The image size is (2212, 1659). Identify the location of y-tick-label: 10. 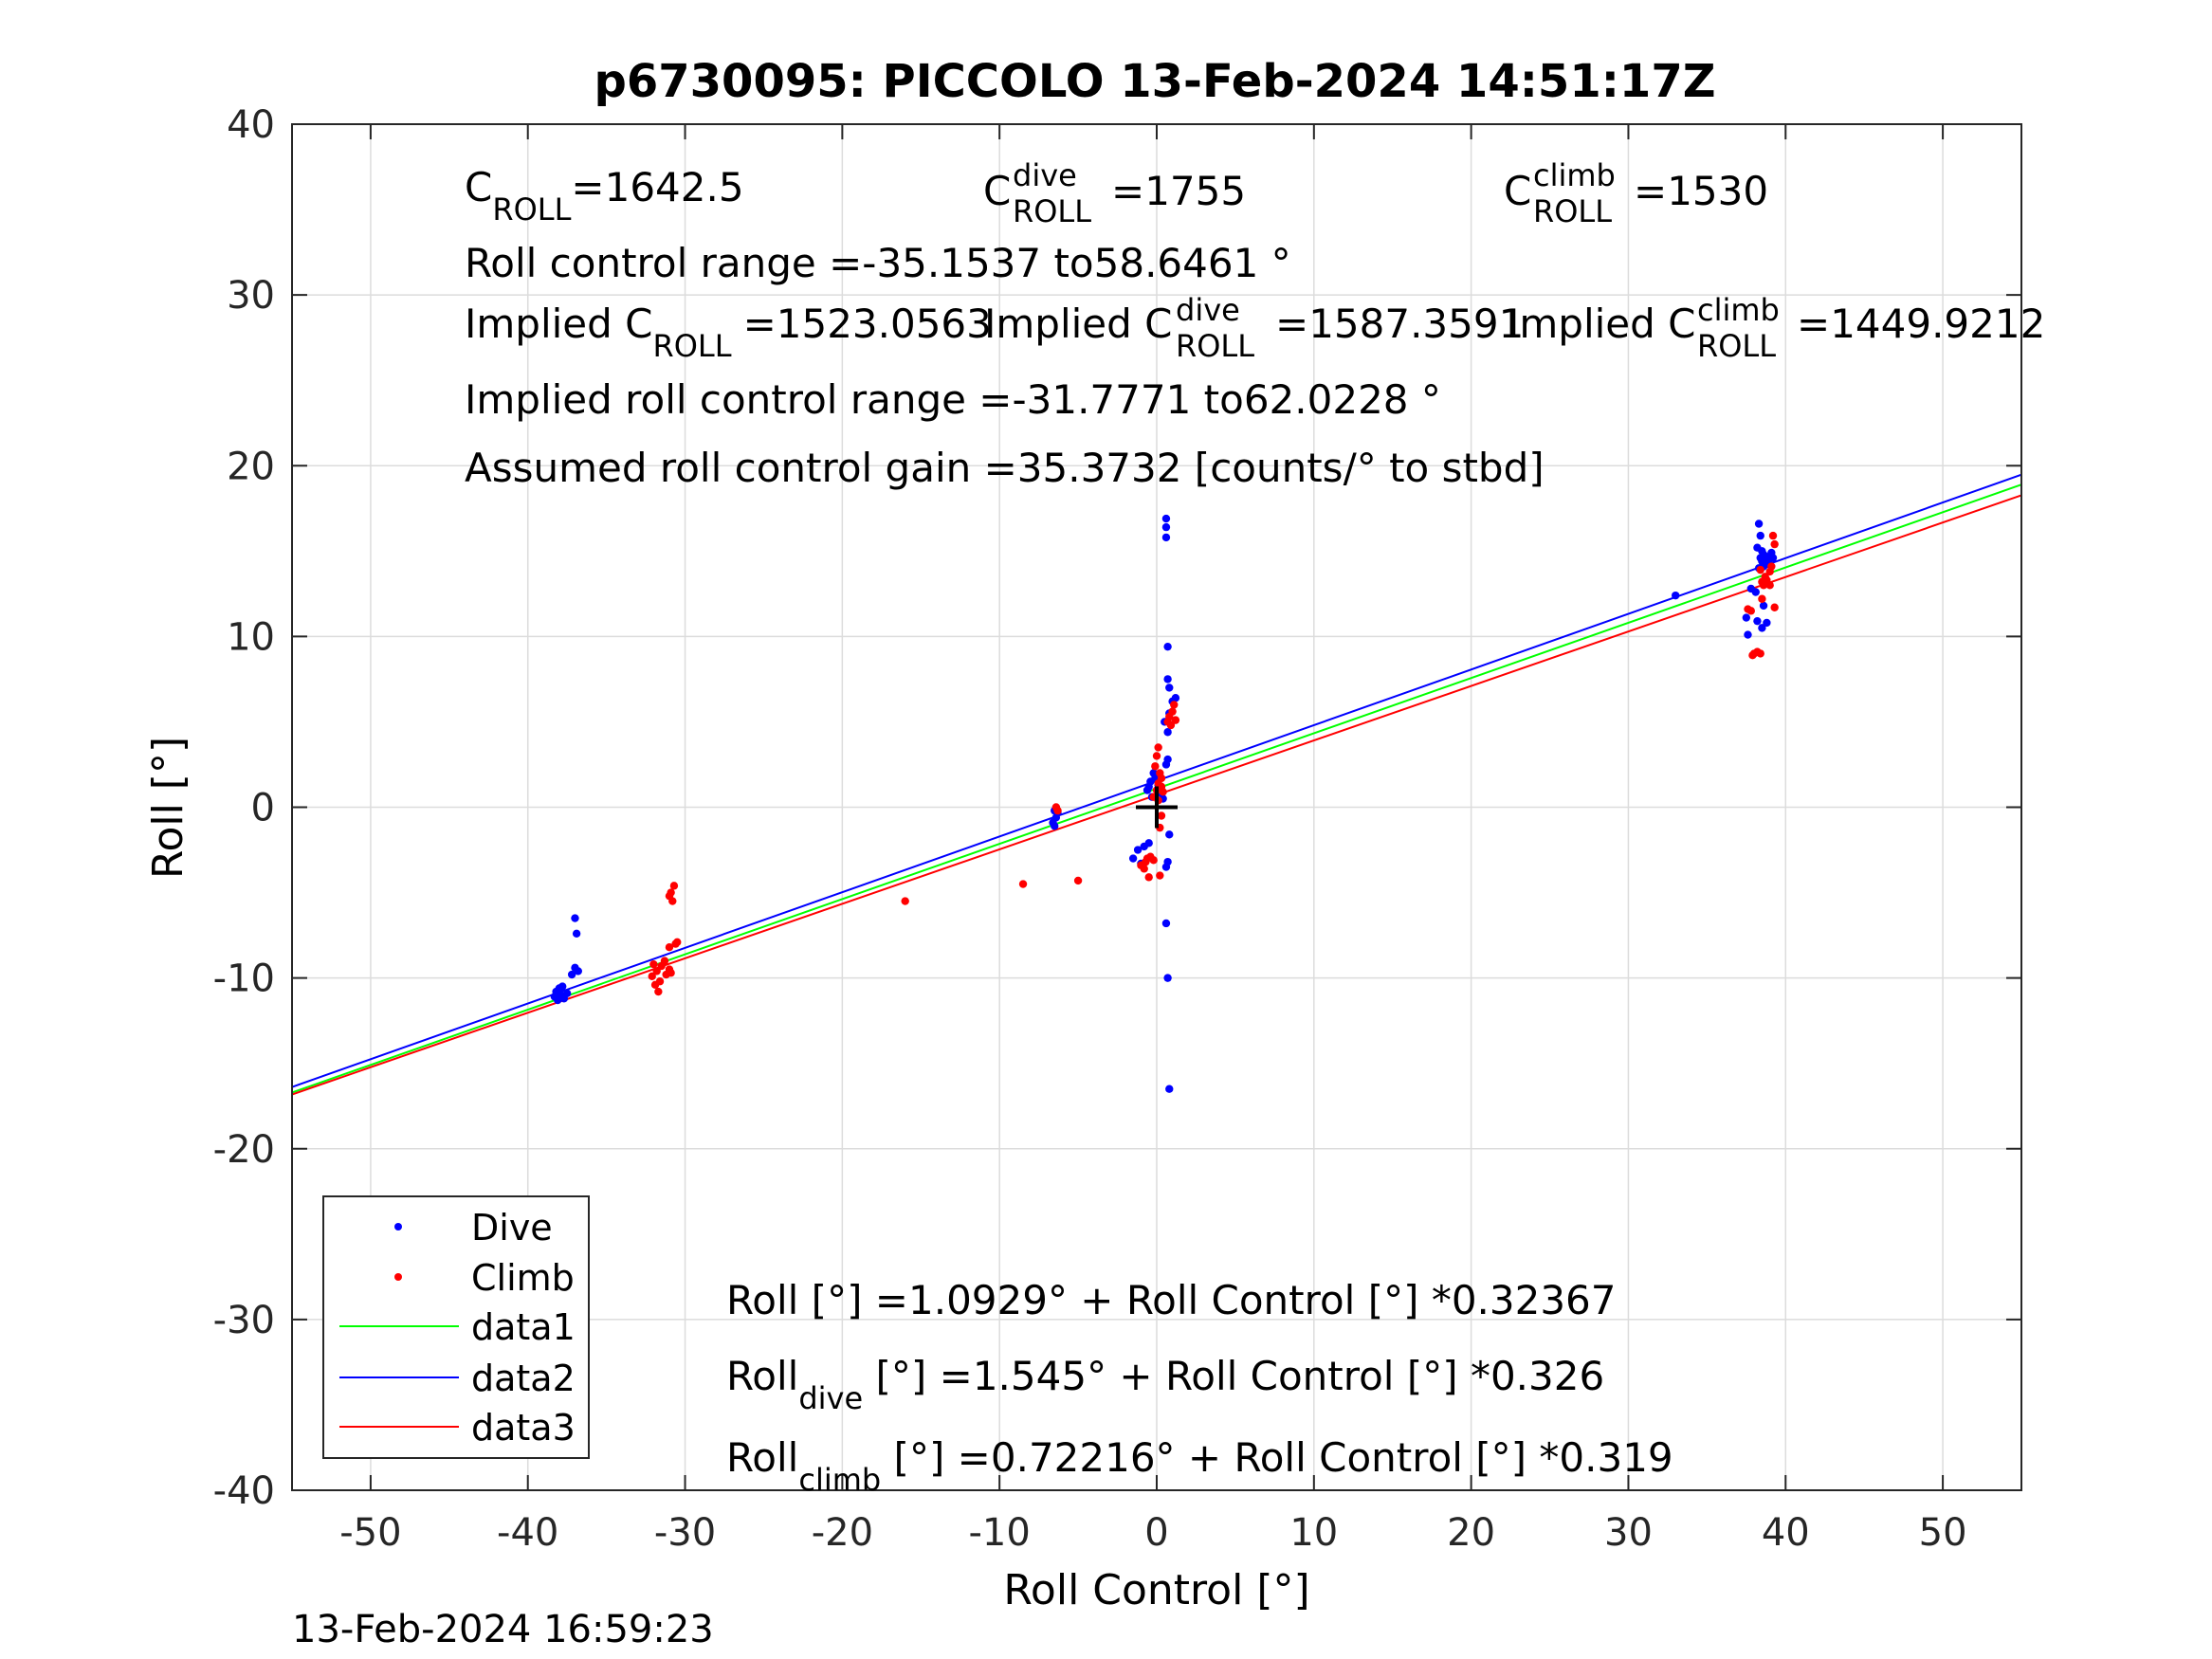
(251, 637).